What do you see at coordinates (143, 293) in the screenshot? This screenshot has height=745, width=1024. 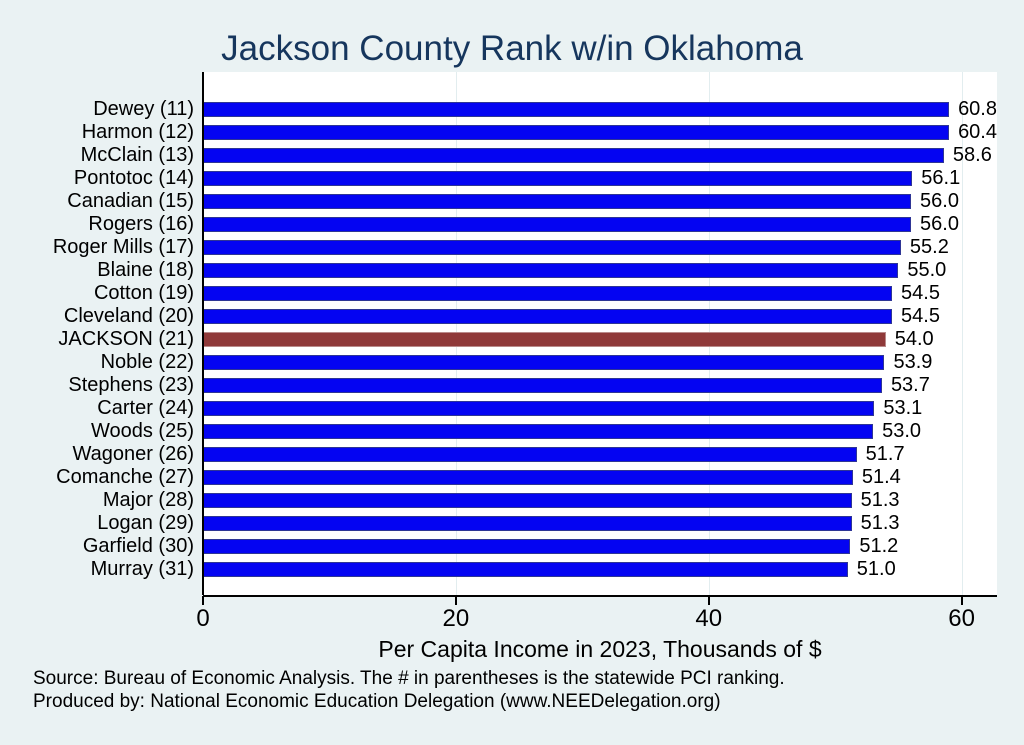 I see `y-label: Cotton (19)` at bounding box center [143, 293].